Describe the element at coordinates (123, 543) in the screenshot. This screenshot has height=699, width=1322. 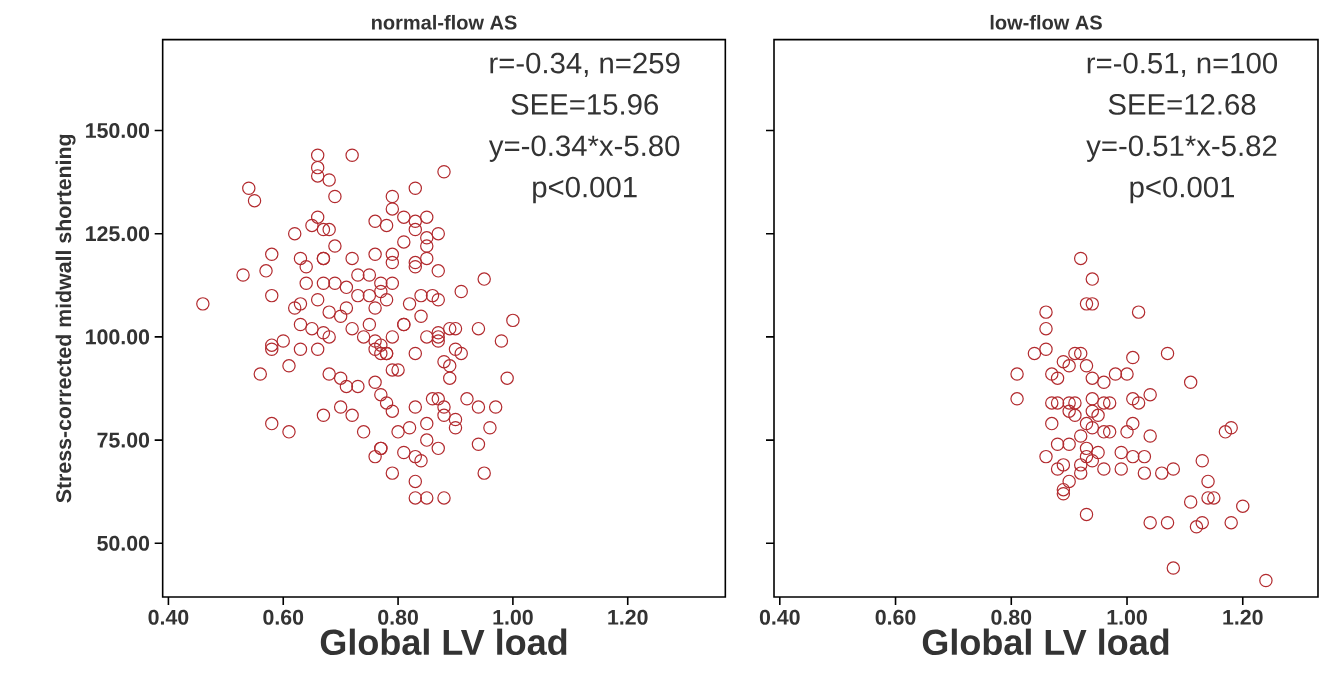
I see `y-tick-label: 50.00` at that location.